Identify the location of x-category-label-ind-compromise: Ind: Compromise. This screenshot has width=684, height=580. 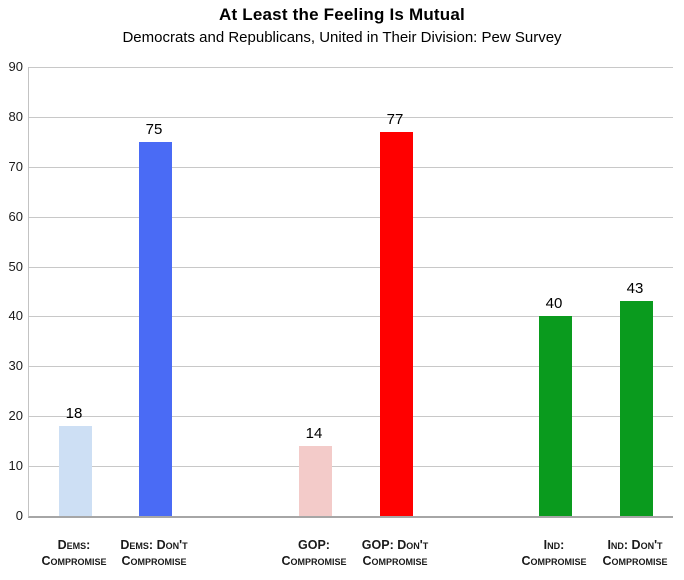
(554, 553).